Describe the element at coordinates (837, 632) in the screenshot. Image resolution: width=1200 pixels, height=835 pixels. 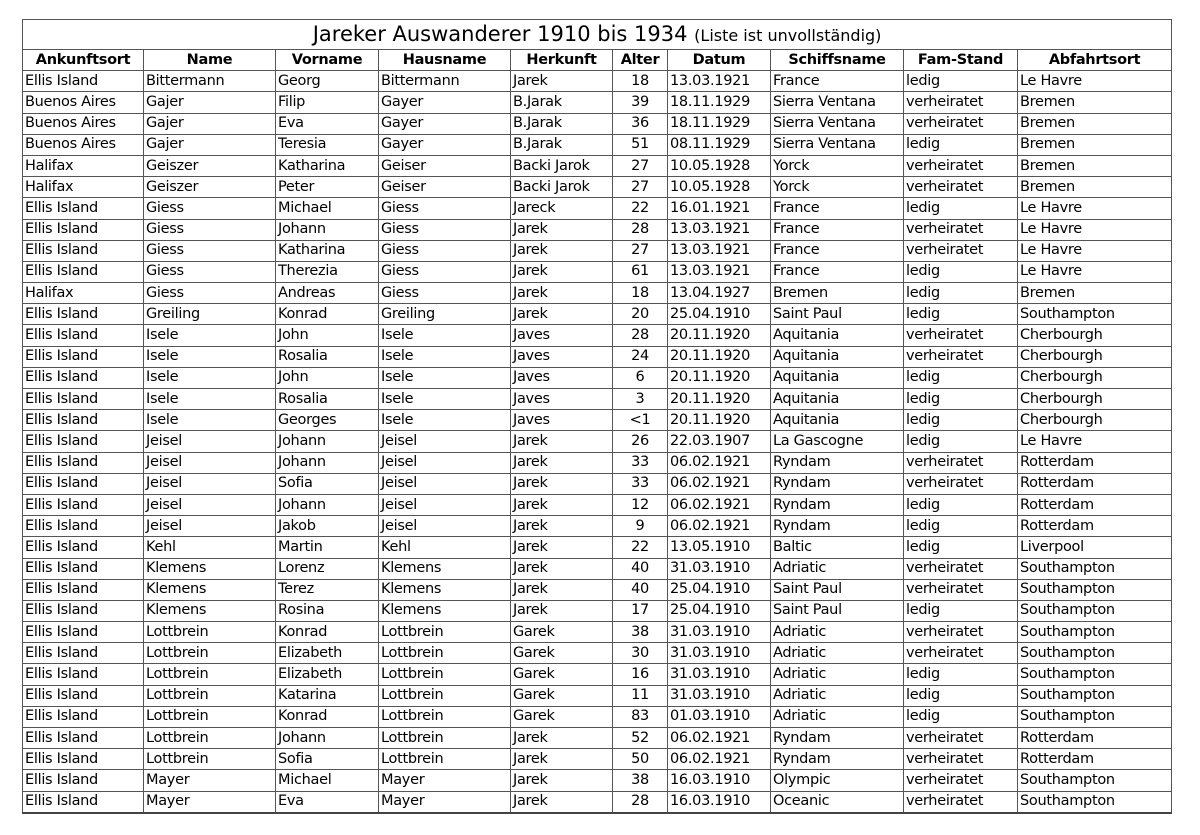
I see `cell-schiffsname: Adriatic` at that location.